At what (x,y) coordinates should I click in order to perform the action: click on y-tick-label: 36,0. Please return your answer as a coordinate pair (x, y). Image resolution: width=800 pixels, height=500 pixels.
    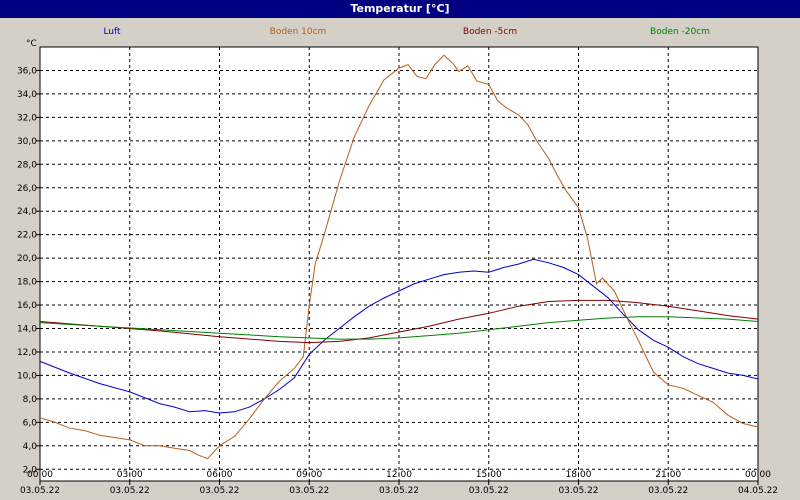
    Looking at the image, I should click on (27, 71).